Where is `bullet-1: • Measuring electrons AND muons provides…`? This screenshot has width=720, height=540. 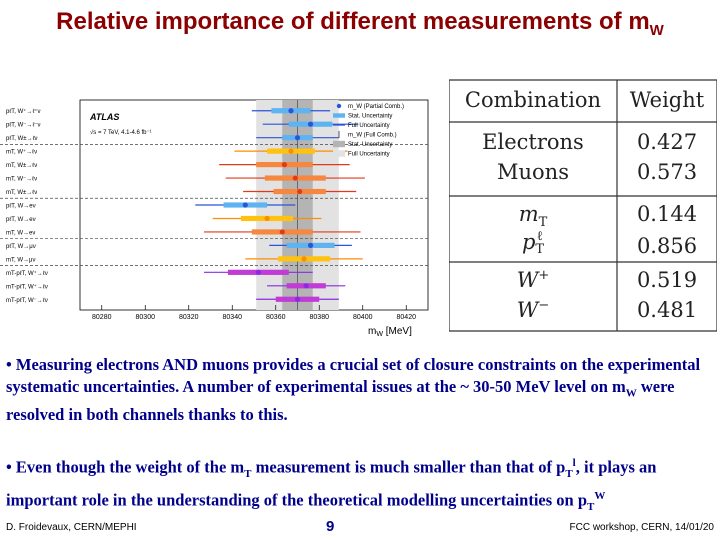
bullet-1: • Measuring electrons AND muons provides… is located at coordinates (353, 390).